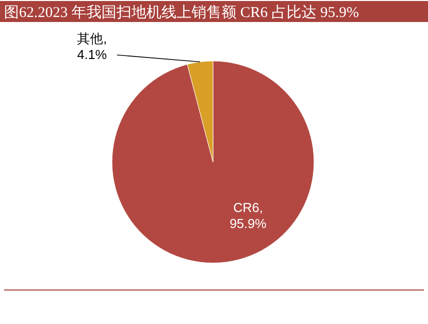  What do you see at coordinates (248, 215) in the screenshot?
I see `slice-label: CR6, 95.9%` at bounding box center [248, 215].